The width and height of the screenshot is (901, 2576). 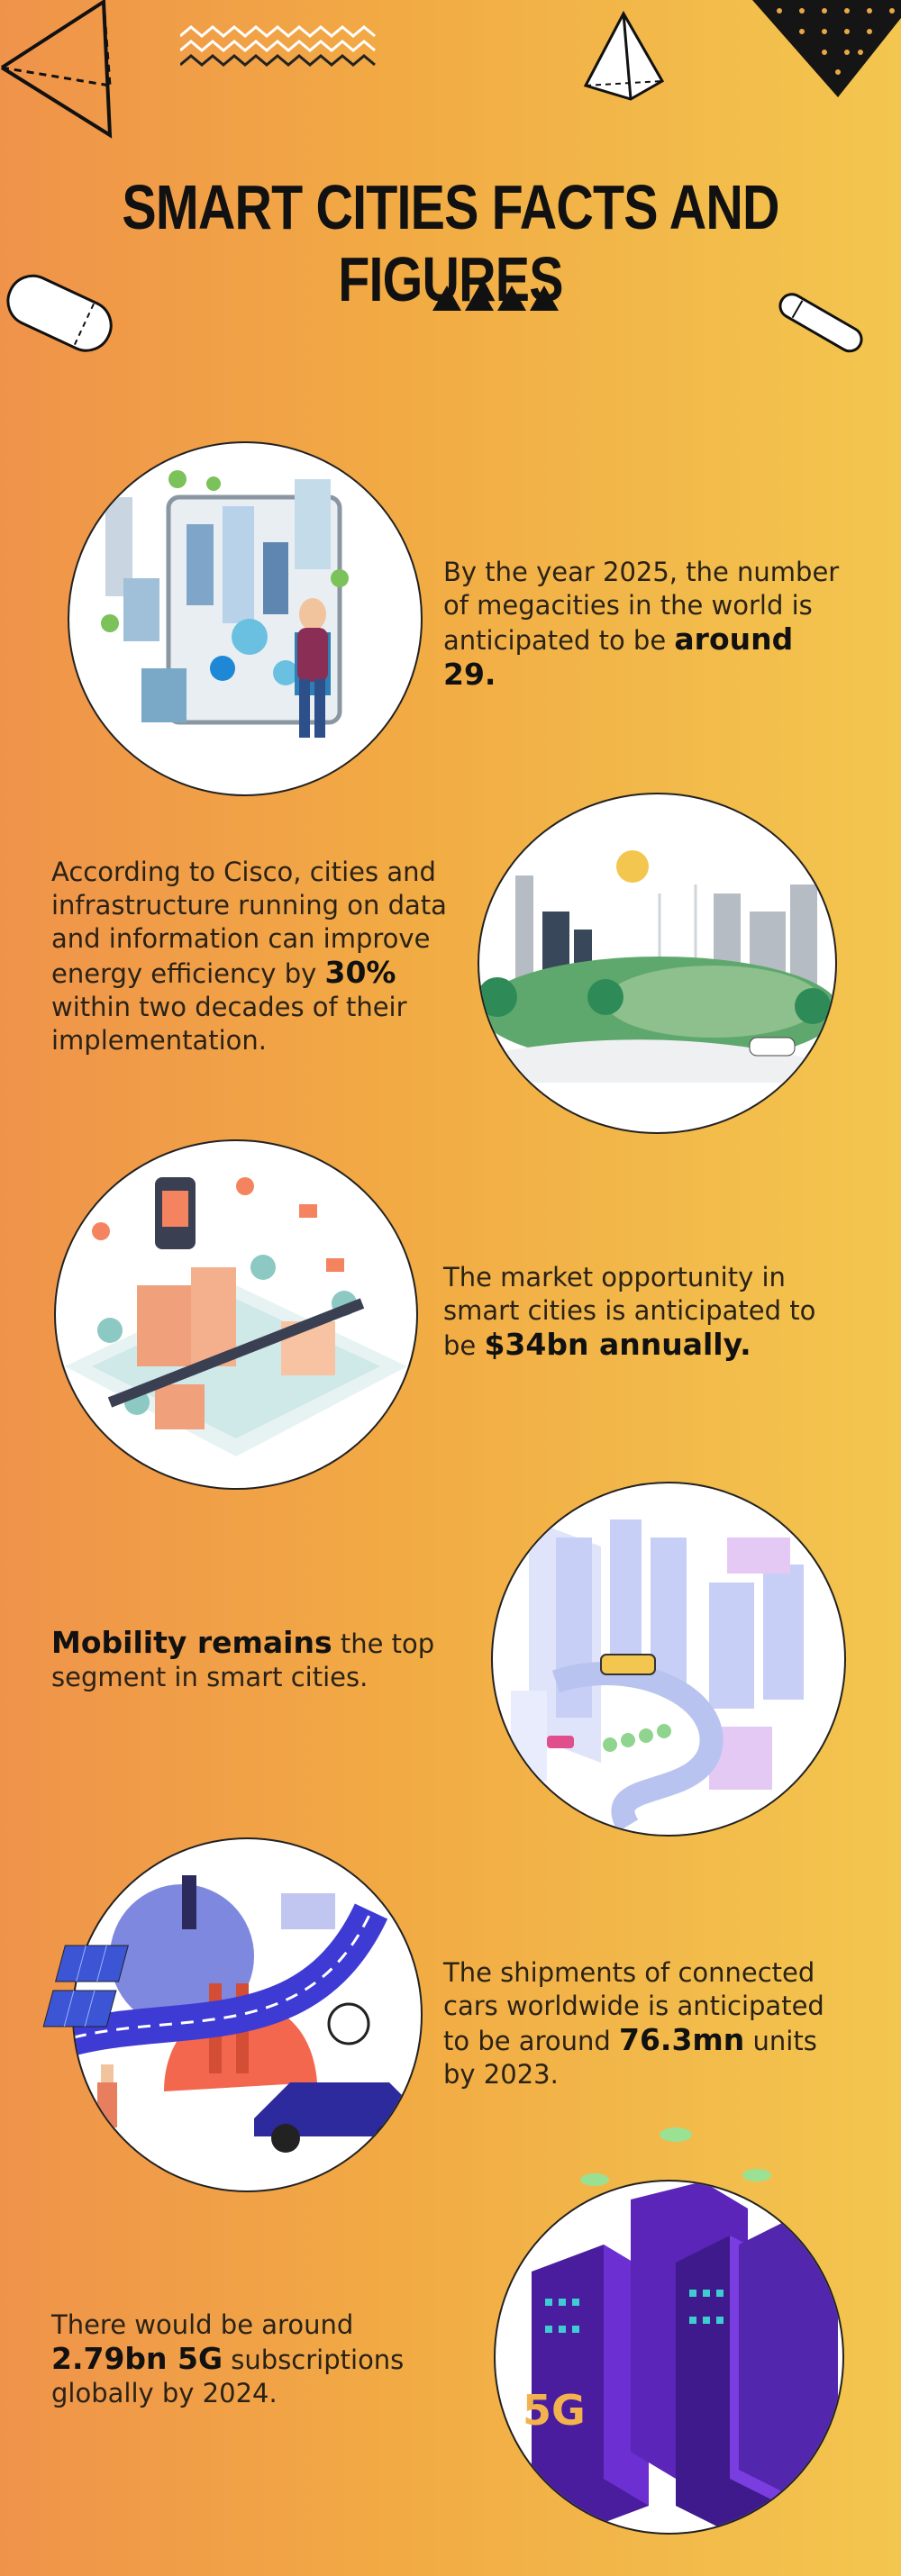 I want to click on energy-city-illustration, so click(x=657, y=963).